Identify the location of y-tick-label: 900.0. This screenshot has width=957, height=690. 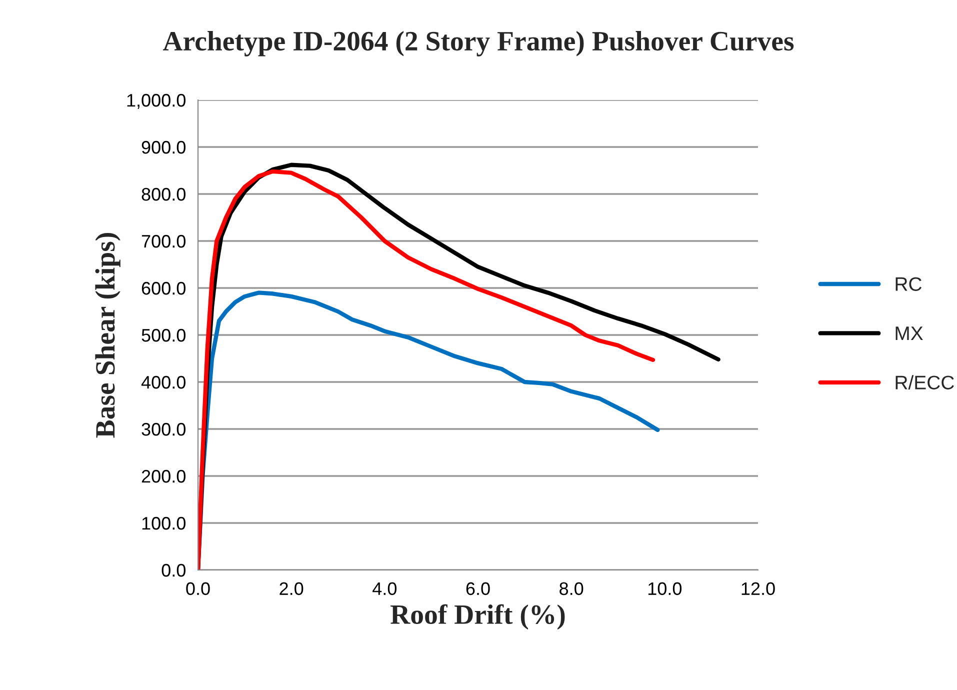
(164, 147).